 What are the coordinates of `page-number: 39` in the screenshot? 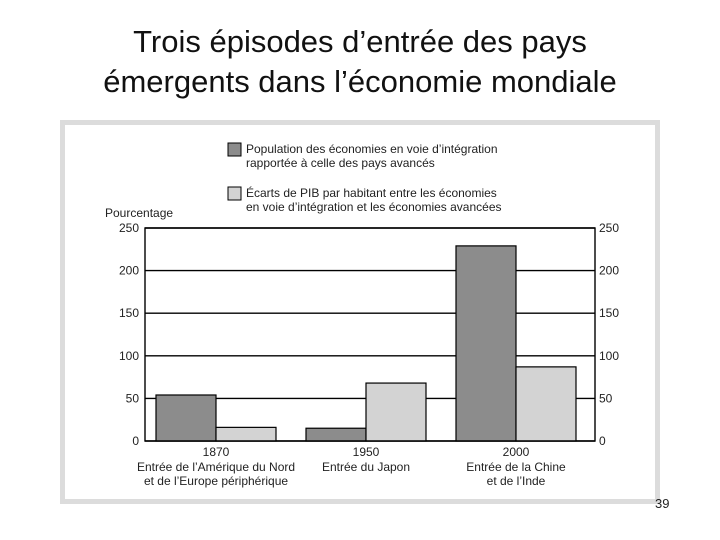 It's located at (662, 503).